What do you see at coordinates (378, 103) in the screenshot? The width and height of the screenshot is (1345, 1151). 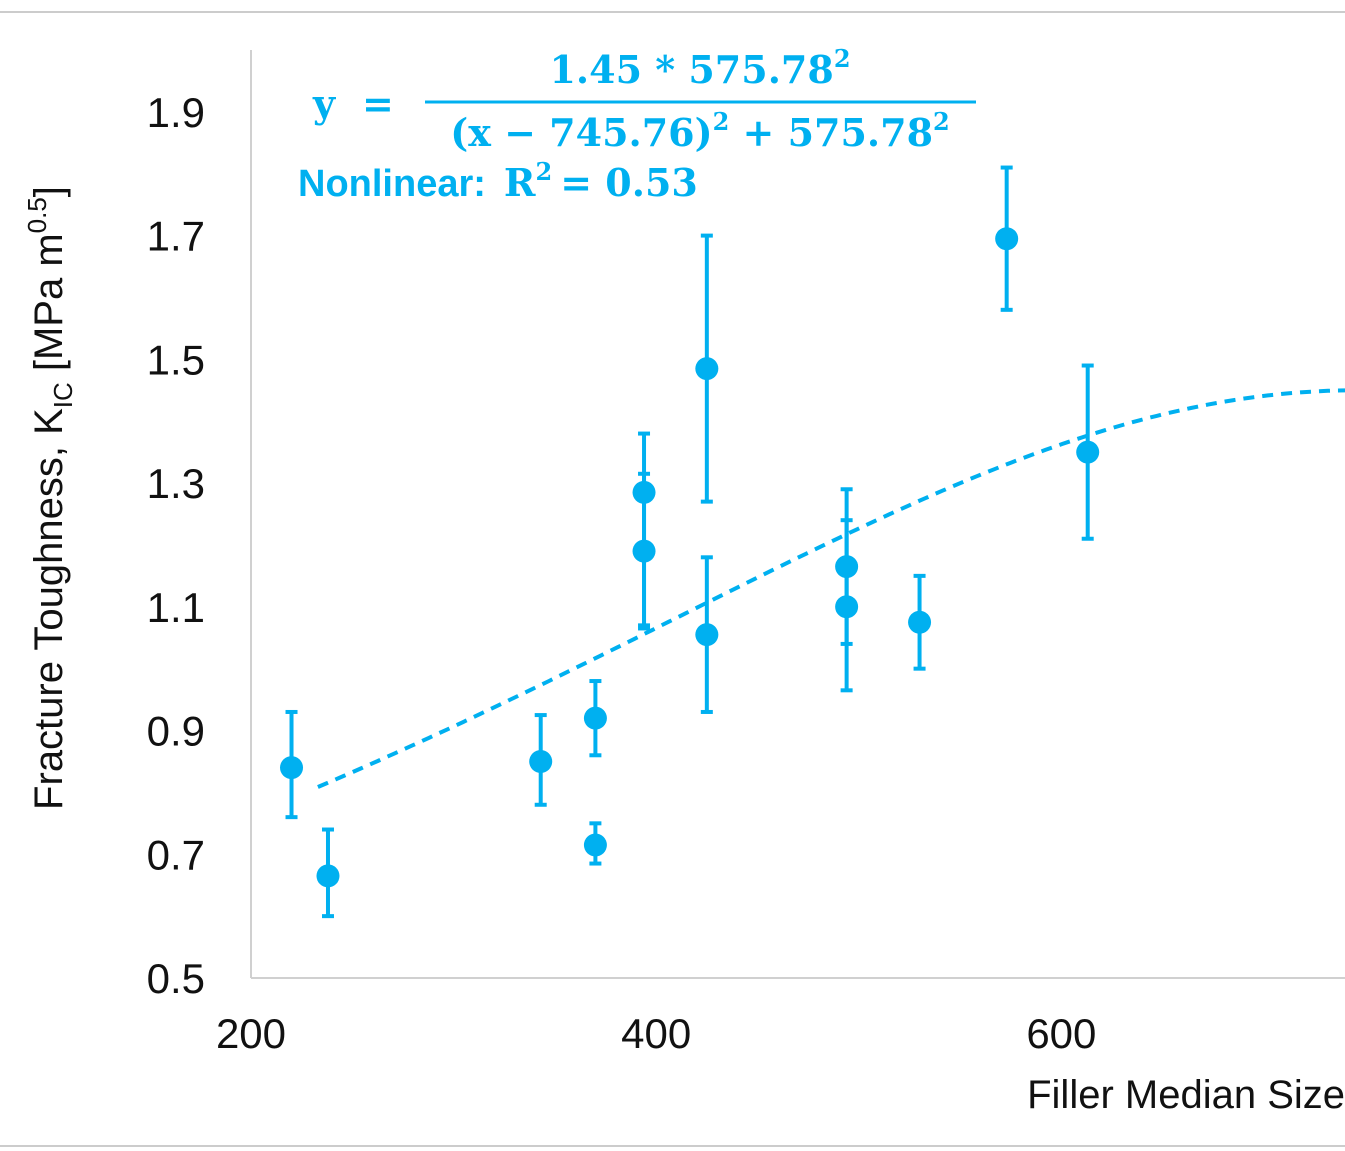 I see `equation-equals: =` at bounding box center [378, 103].